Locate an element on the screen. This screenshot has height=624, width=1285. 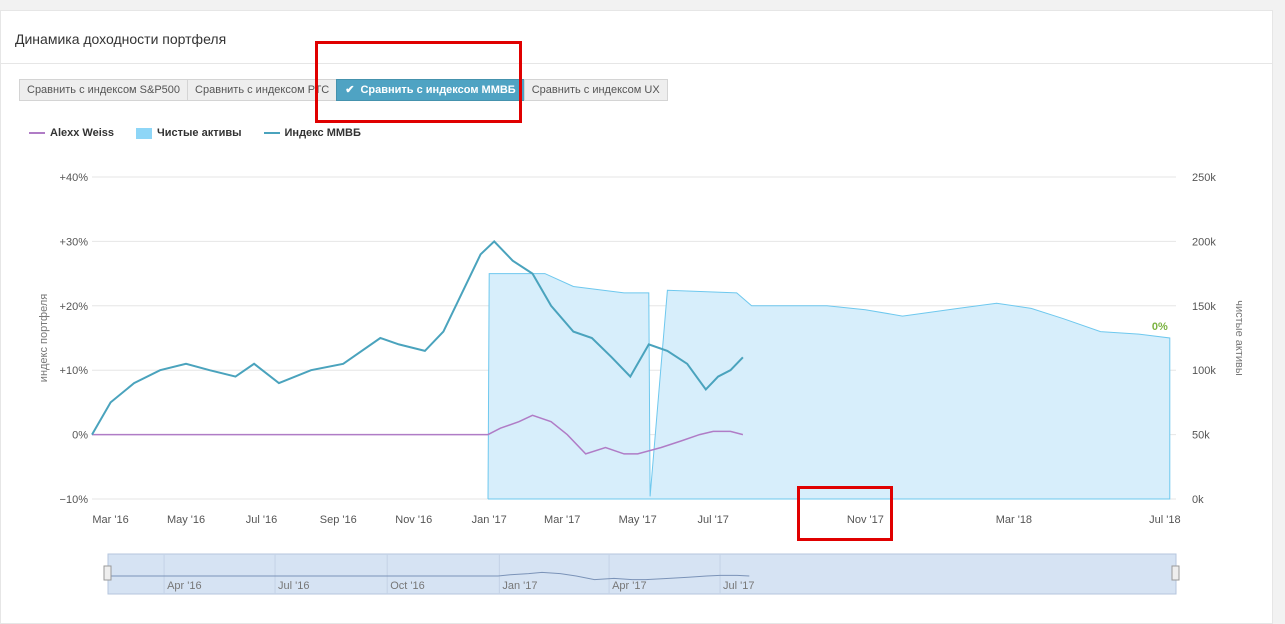
chart-legend: Alexx Weiss Чистые активы Индекс ММВБ is located at coordinates (206, 133).